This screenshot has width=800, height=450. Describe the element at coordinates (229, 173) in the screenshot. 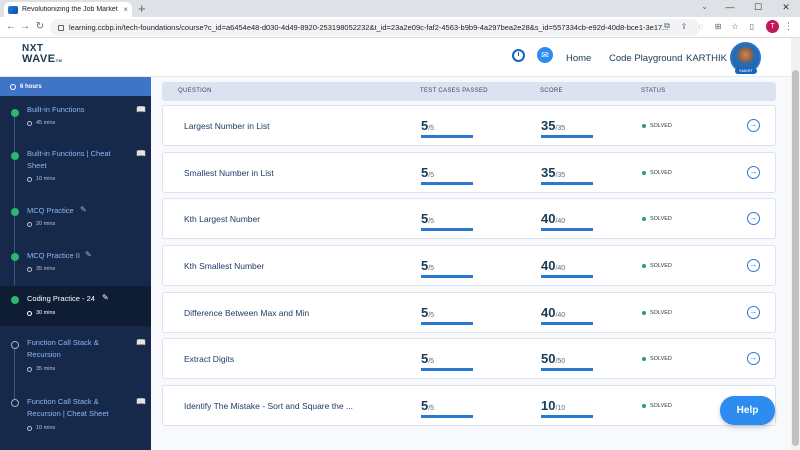

I see `question-title: Smallest Number in List` at that location.